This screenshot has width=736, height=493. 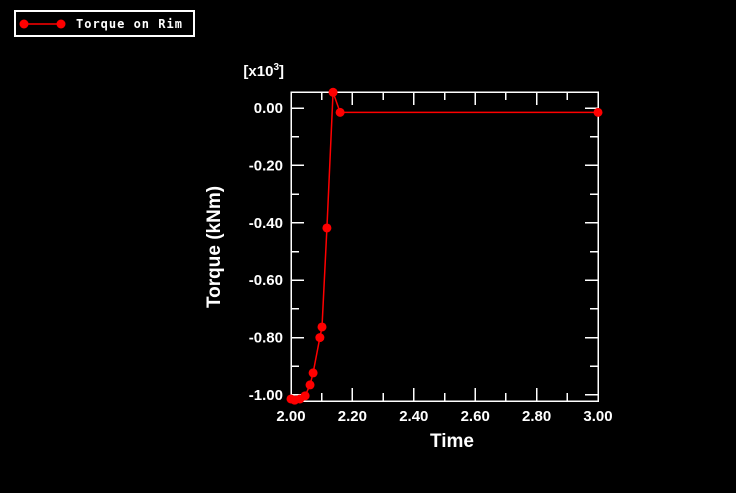 What do you see at coordinates (536, 416) in the screenshot?
I see `x-tick-label: 2.80` at bounding box center [536, 416].